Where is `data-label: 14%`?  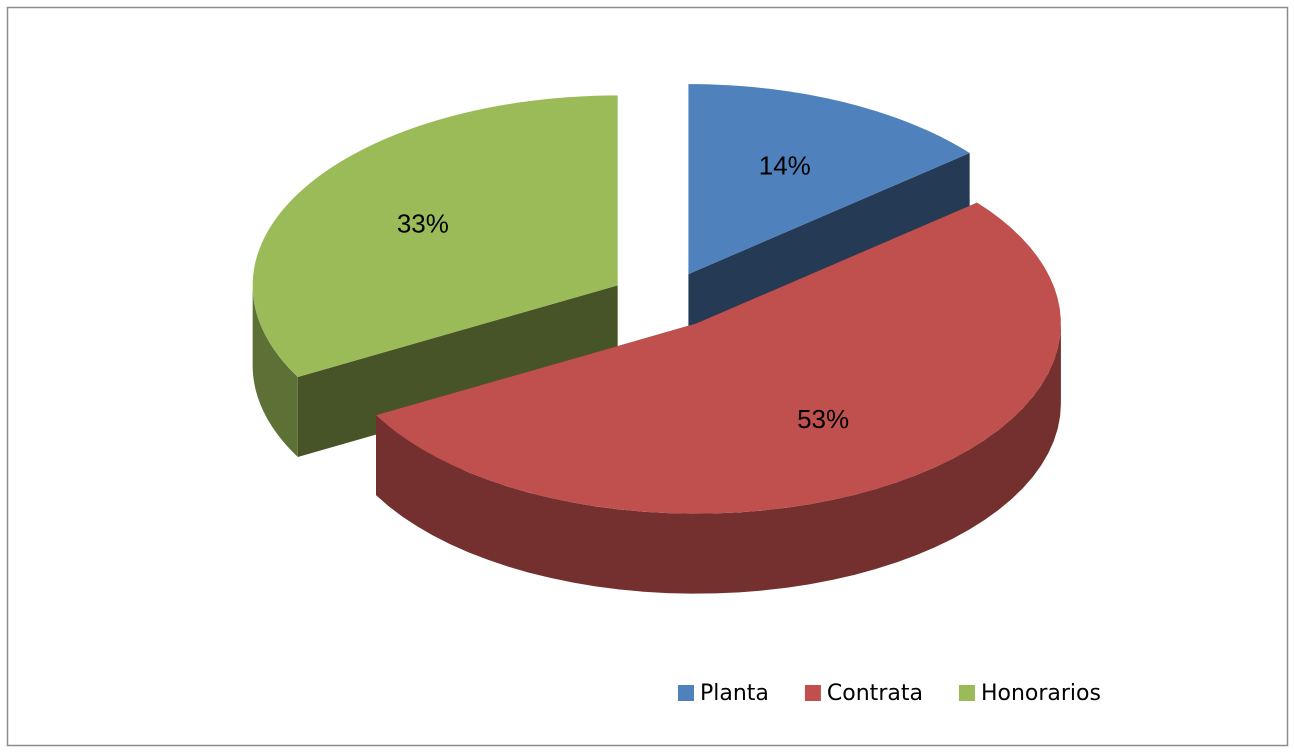 data-label: 14% is located at coordinates (785, 165).